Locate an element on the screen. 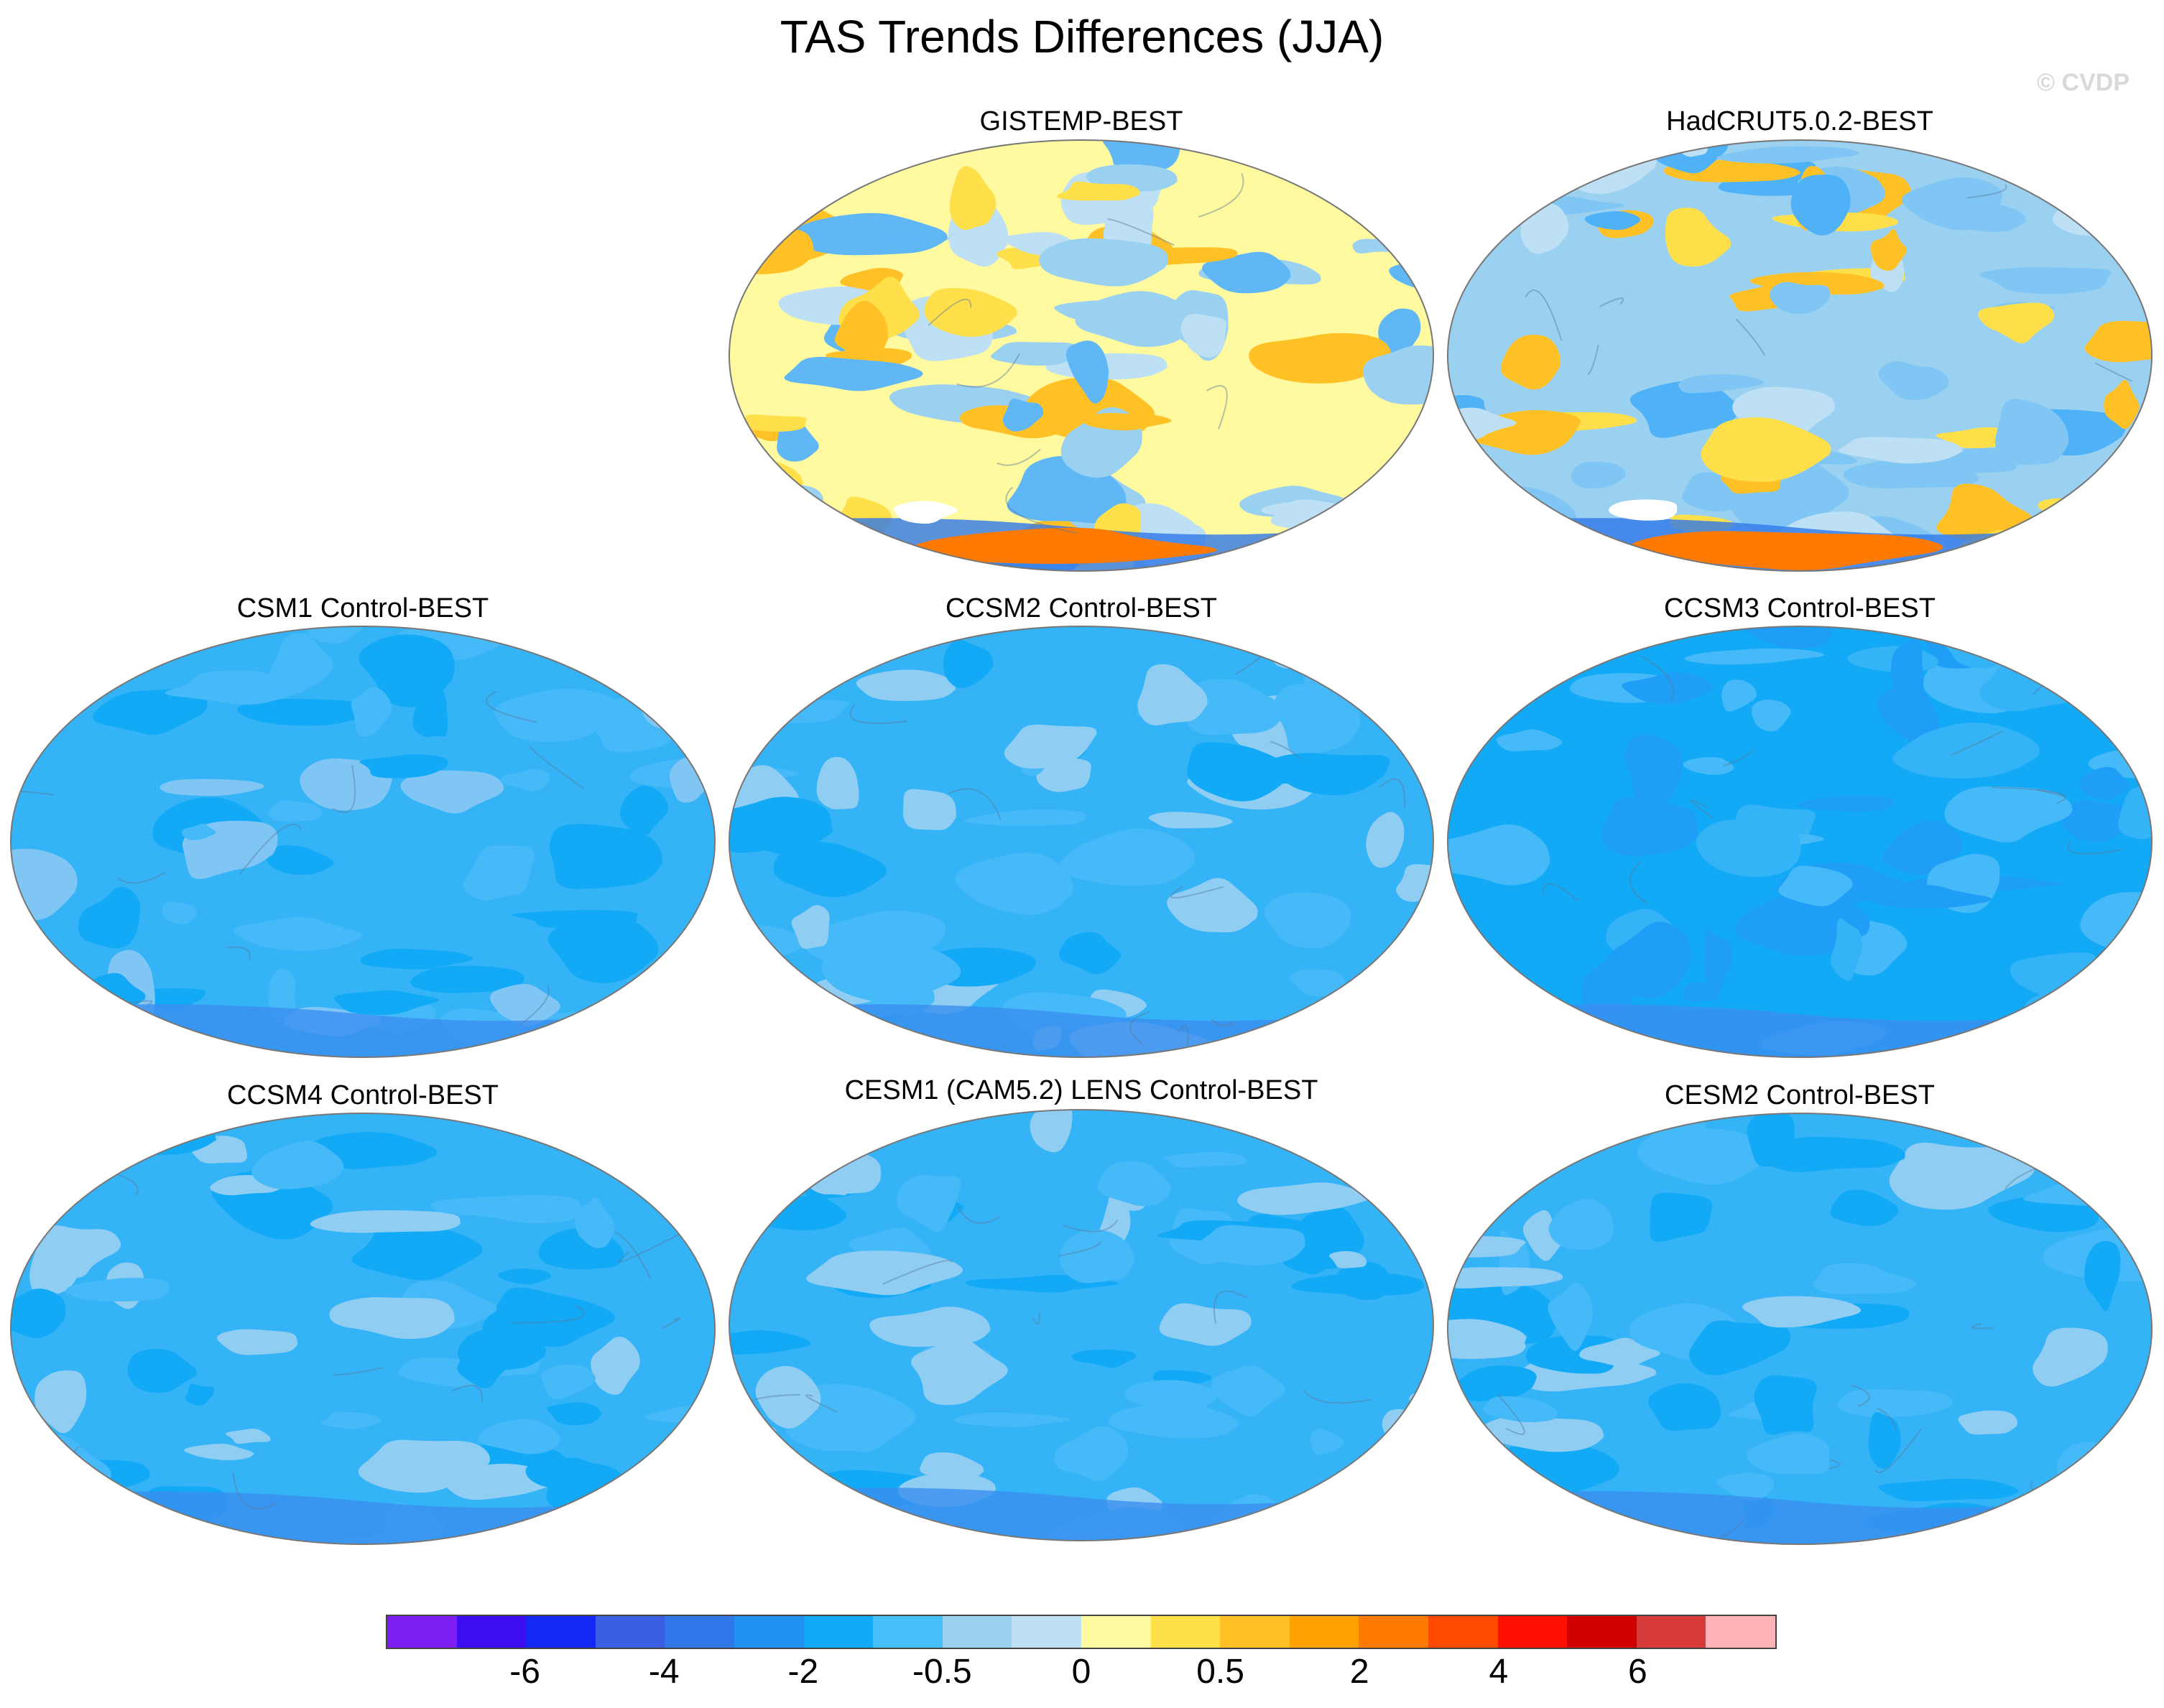 This screenshot has width=2164, height=1708. colorbar-tick-label: 0 is located at coordinates (1081, 1672).